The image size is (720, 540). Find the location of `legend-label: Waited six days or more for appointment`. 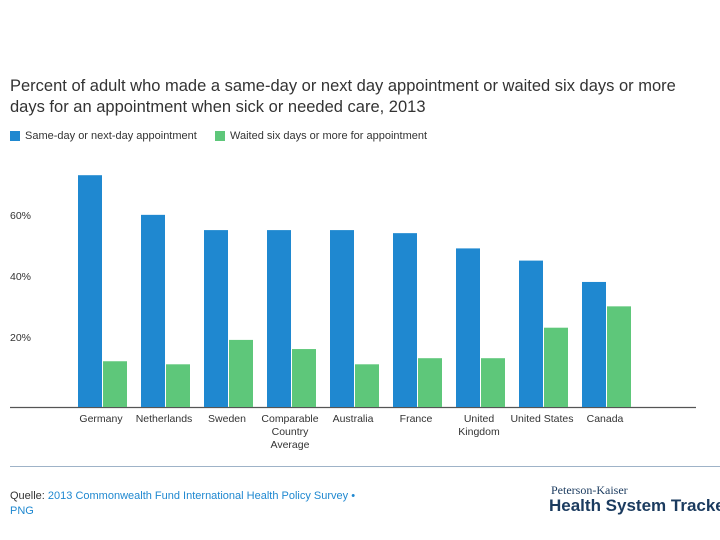

legend-label: Waited six days or more for appointment is located at coordinates (329, 136).